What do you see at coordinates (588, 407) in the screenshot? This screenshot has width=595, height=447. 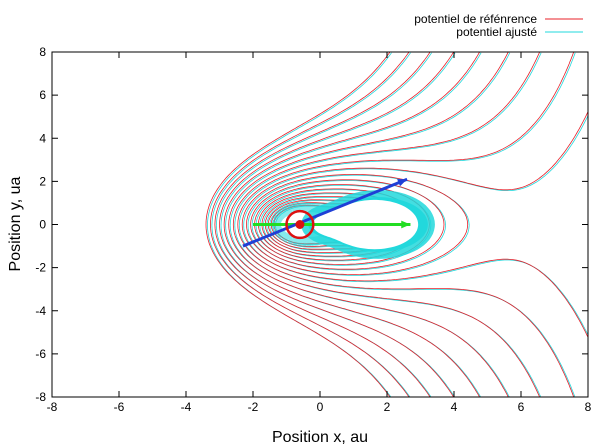 I see `x-tick-label: 8` at bounding box center [588, 407].